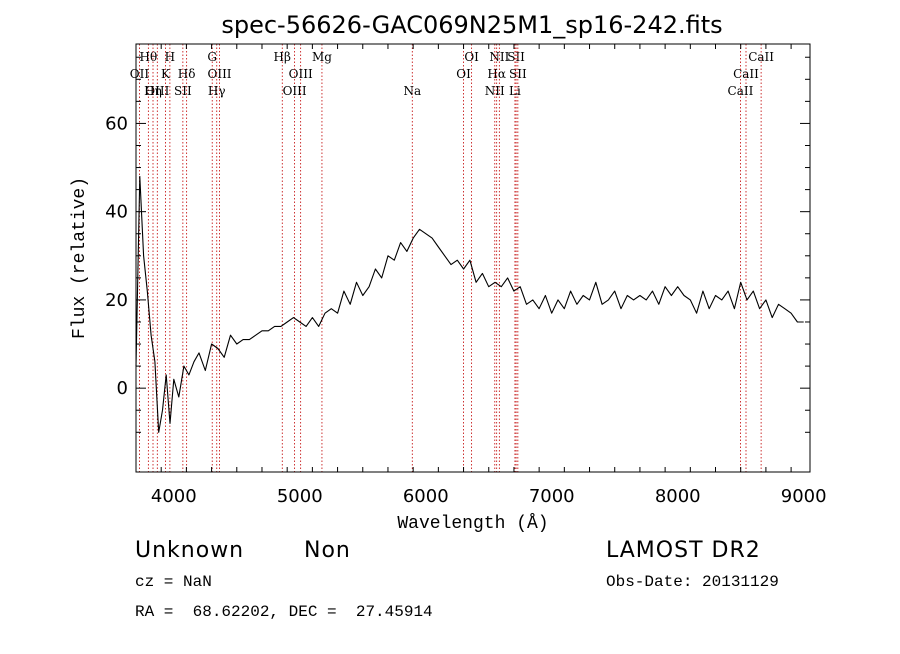 Image resolution: width=900 pixels, height=654 pixels. I want to click on y-axis-label: Flux (relative), so click(80, 258).